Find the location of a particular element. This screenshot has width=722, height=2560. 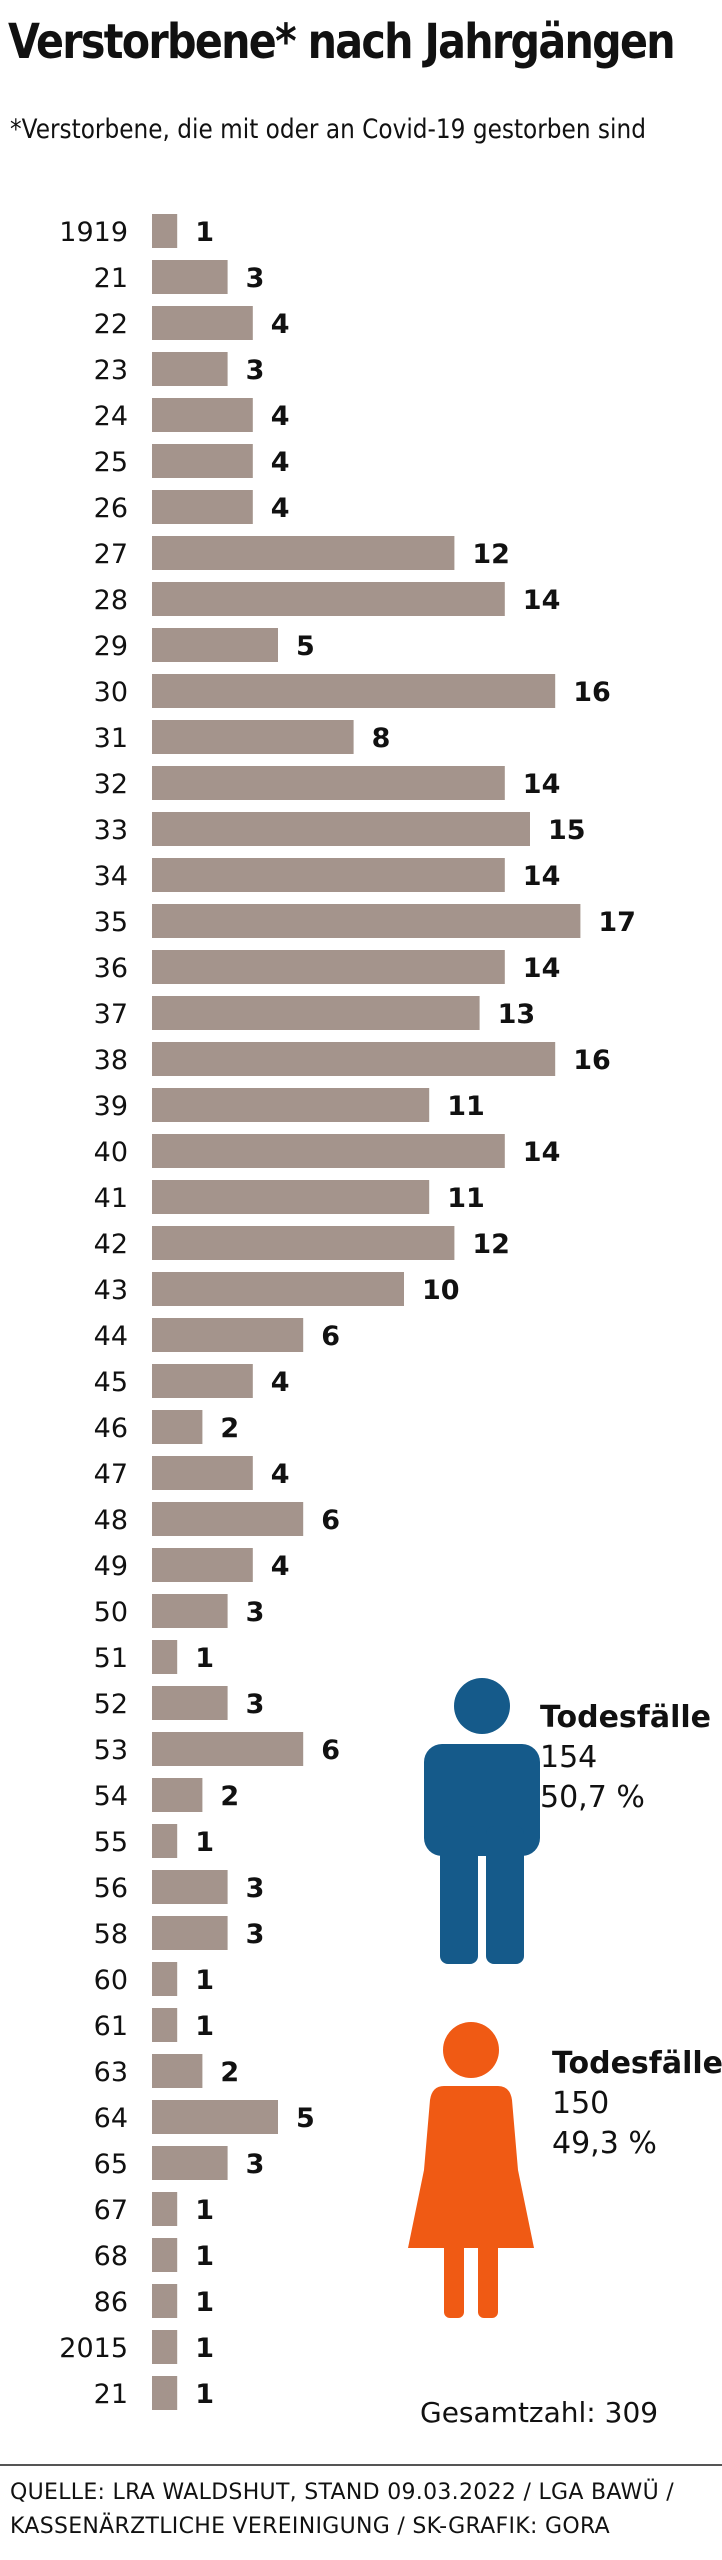

category-label: 28 is located at coordinates (111, 600).